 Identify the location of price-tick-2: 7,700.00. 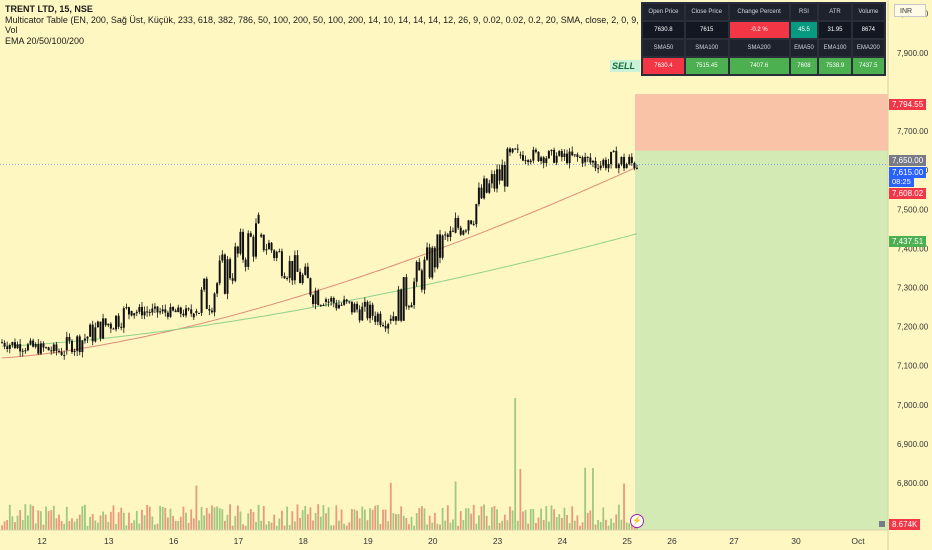
(913, 131).